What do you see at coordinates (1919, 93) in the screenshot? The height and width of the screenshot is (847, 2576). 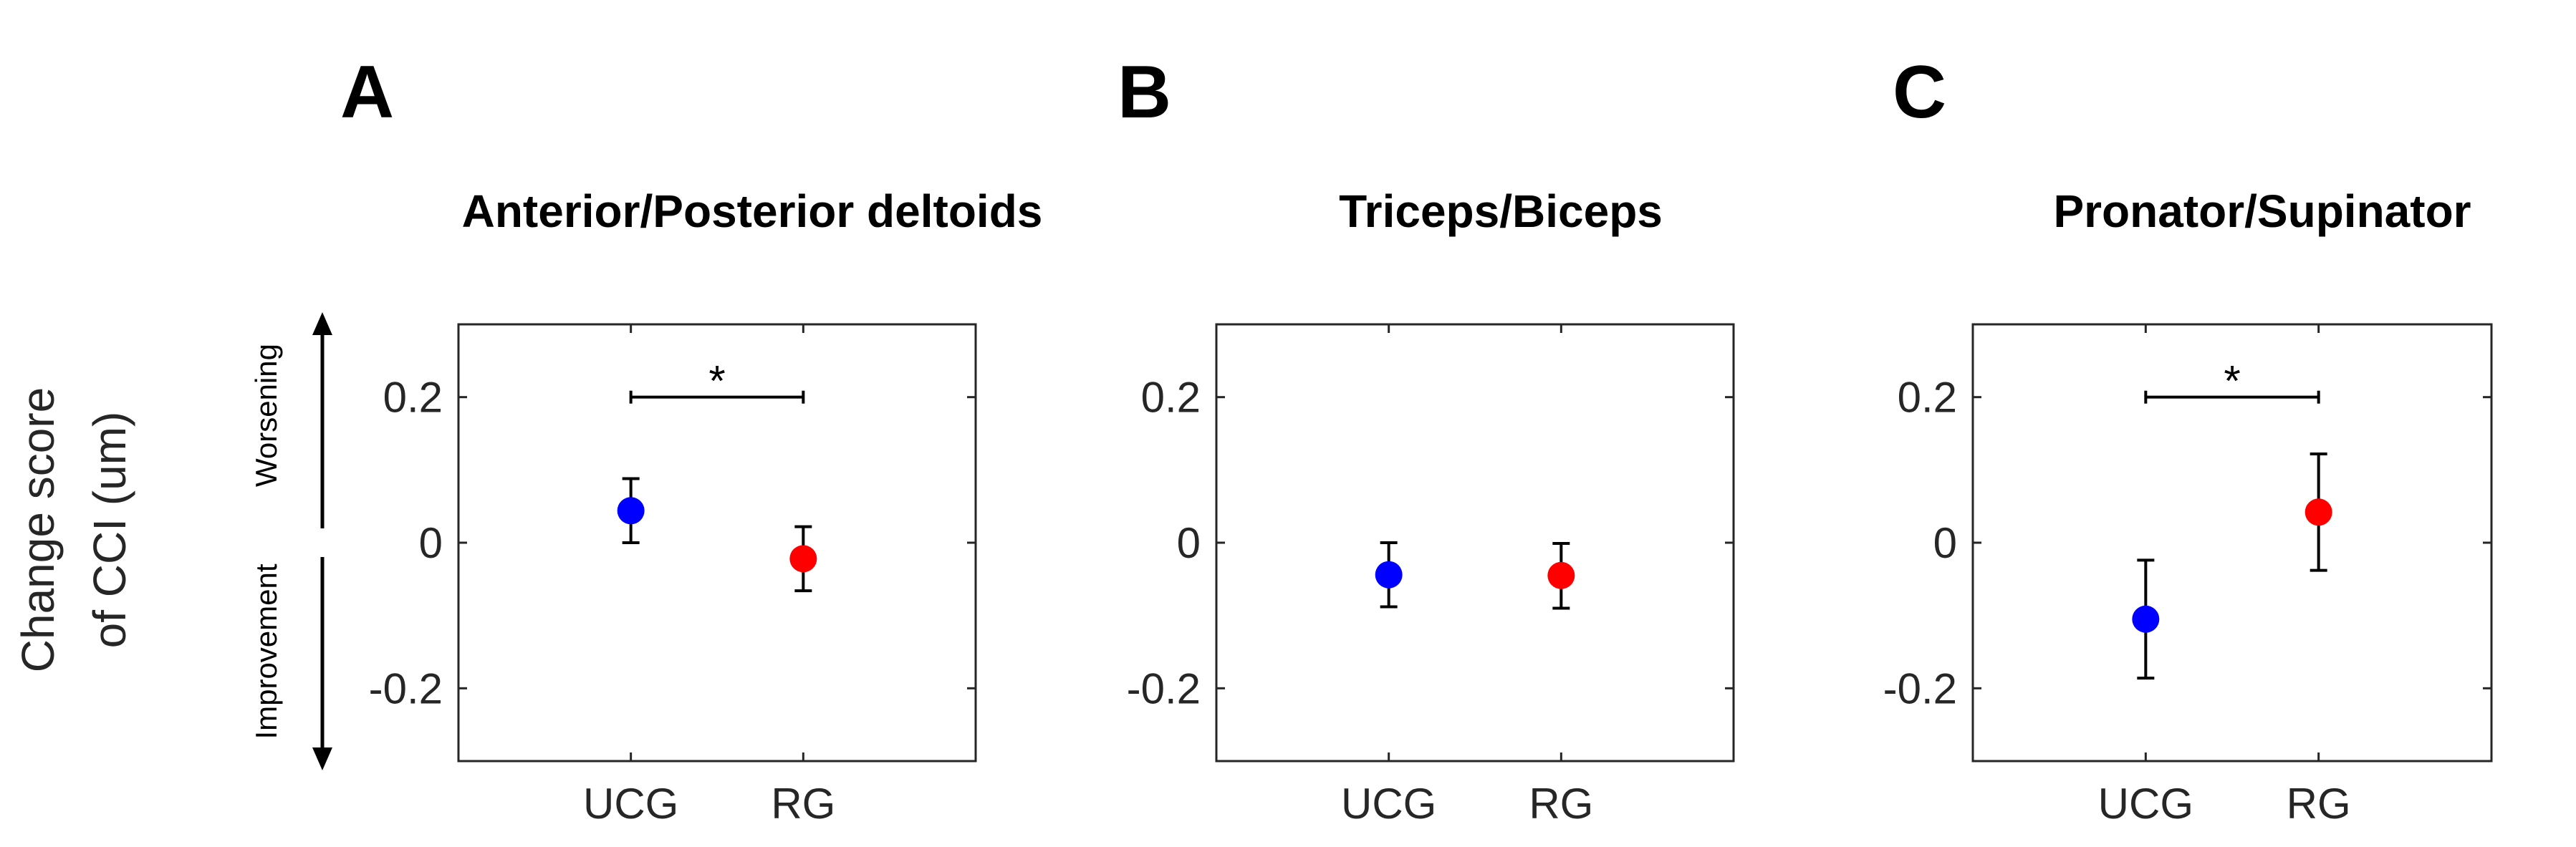 I see `panel-letter: C` at bounding box center [1919, 93].